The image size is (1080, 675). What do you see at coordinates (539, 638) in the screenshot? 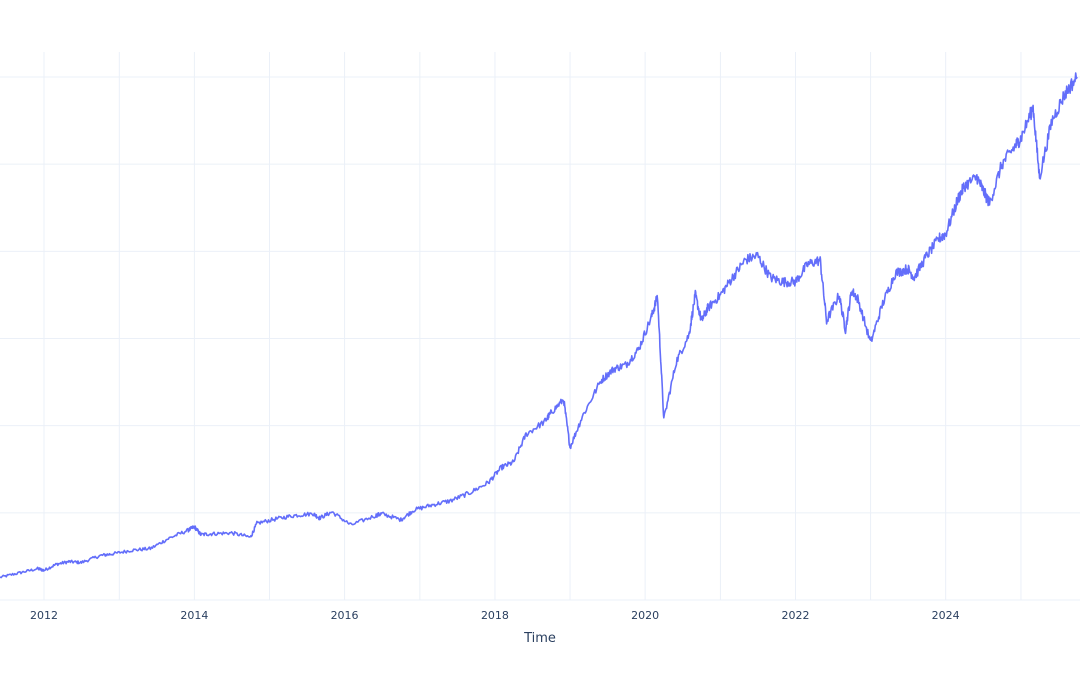
I see `x-axis-title: Time` at bounding box center [539, 638].